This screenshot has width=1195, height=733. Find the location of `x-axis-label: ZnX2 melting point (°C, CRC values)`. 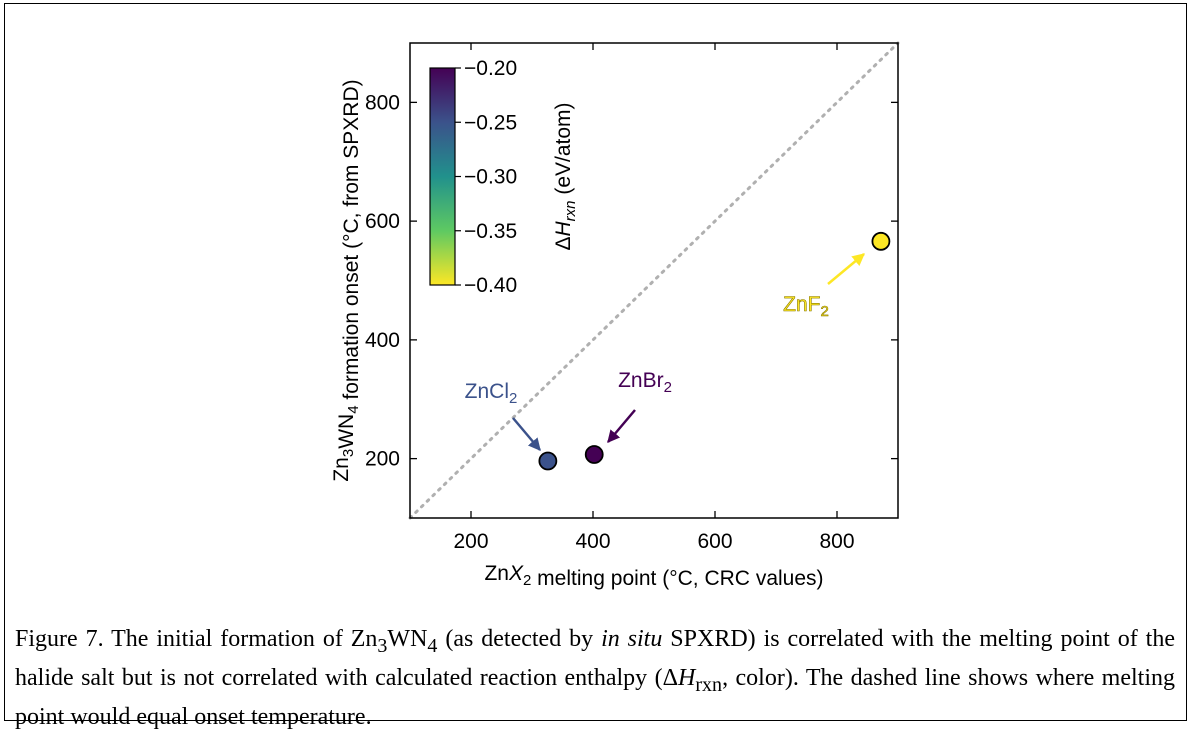

x-axis-label: ZnX2 melting point (°C, CRC values) is located at coordinates (653, 576).